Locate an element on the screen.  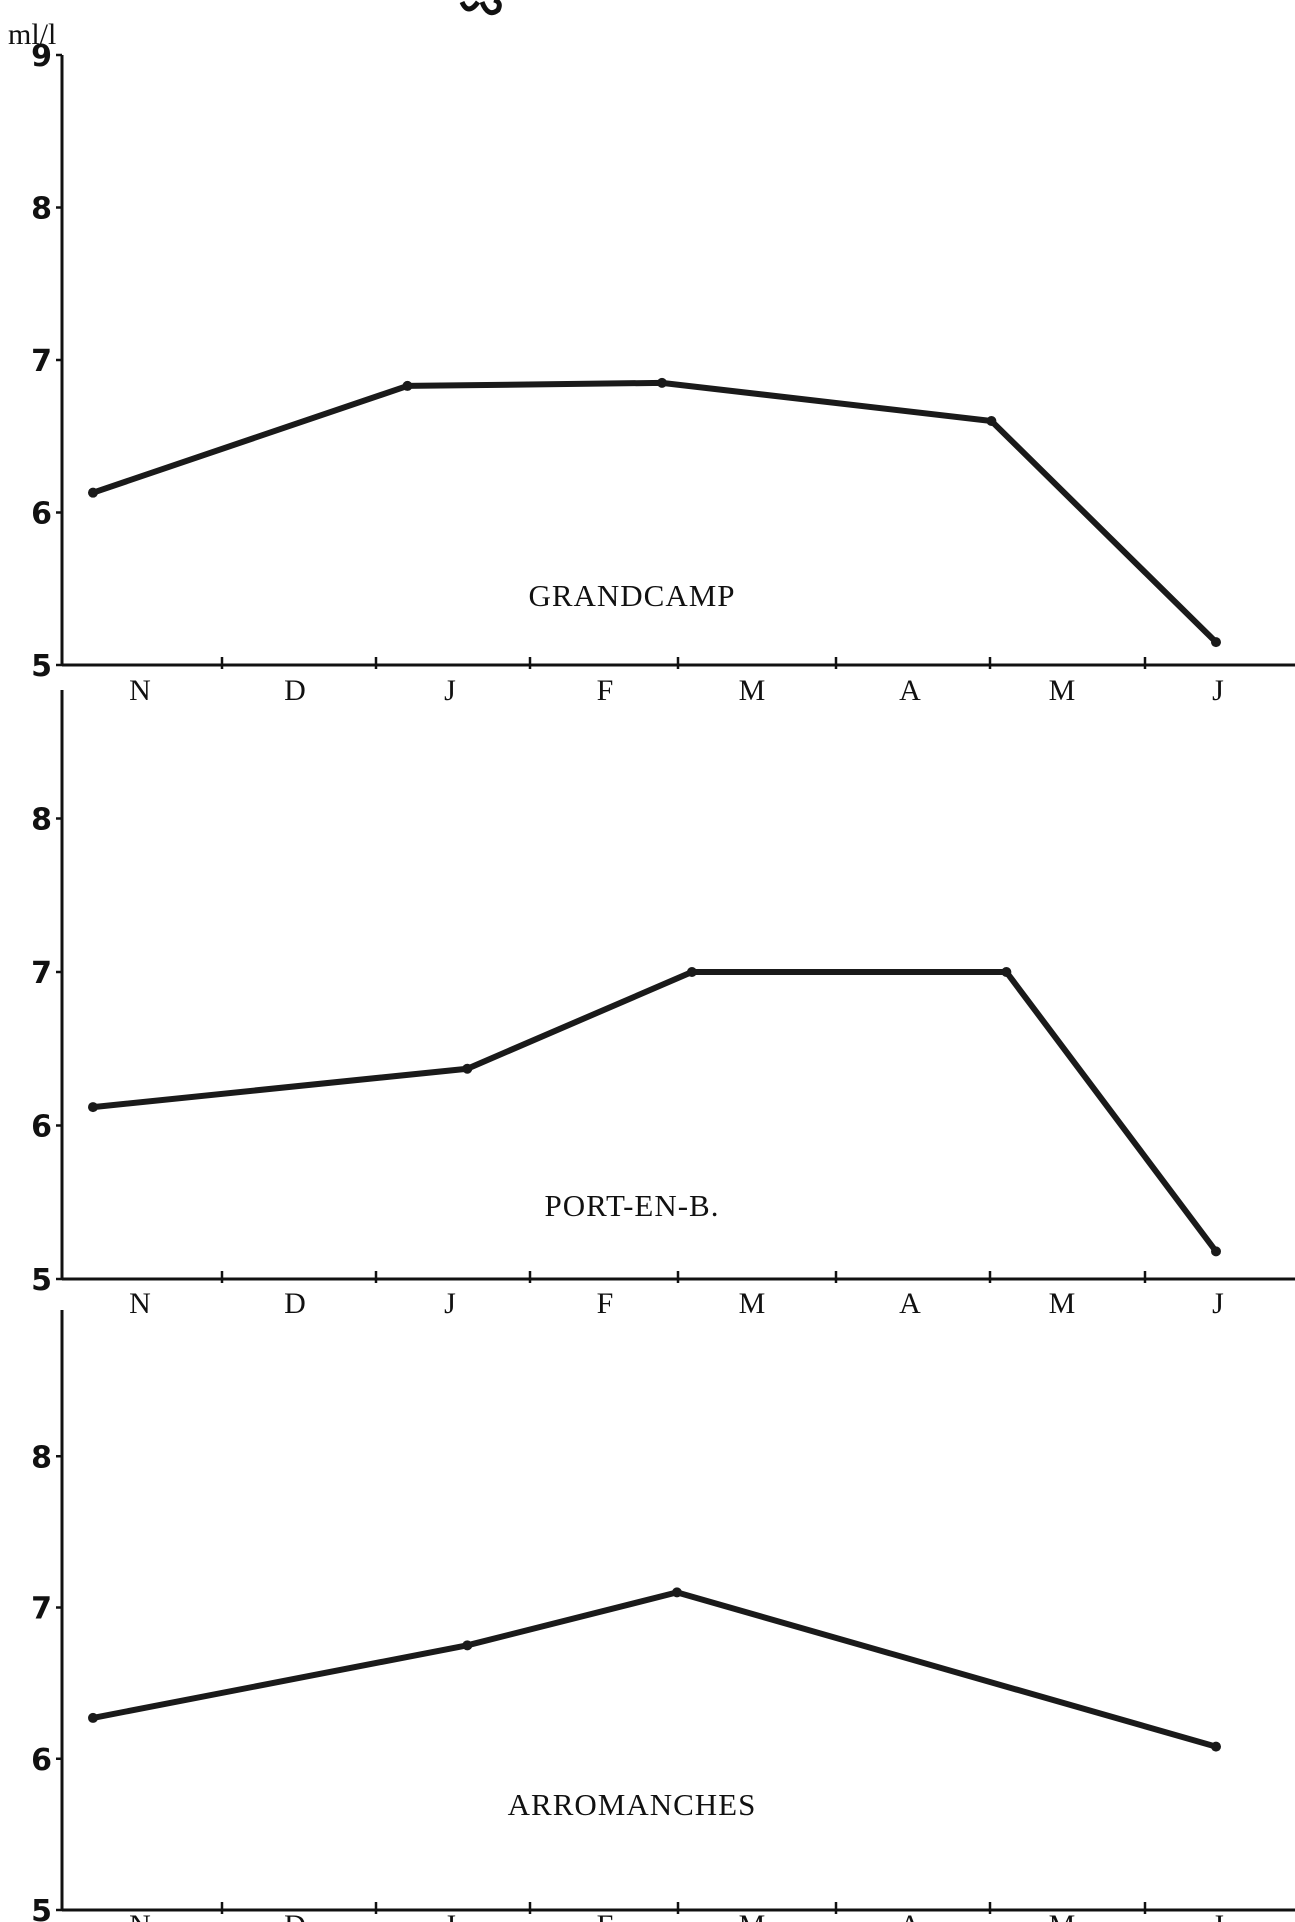
cut-off-heading-mark is located at coordinates (480, 8).